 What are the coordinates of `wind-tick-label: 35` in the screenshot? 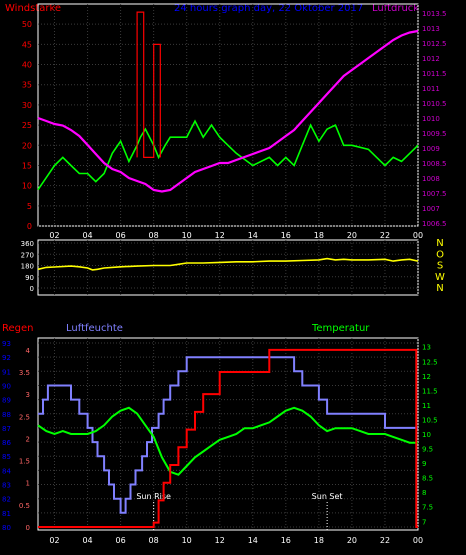 It's located at (27, 85).